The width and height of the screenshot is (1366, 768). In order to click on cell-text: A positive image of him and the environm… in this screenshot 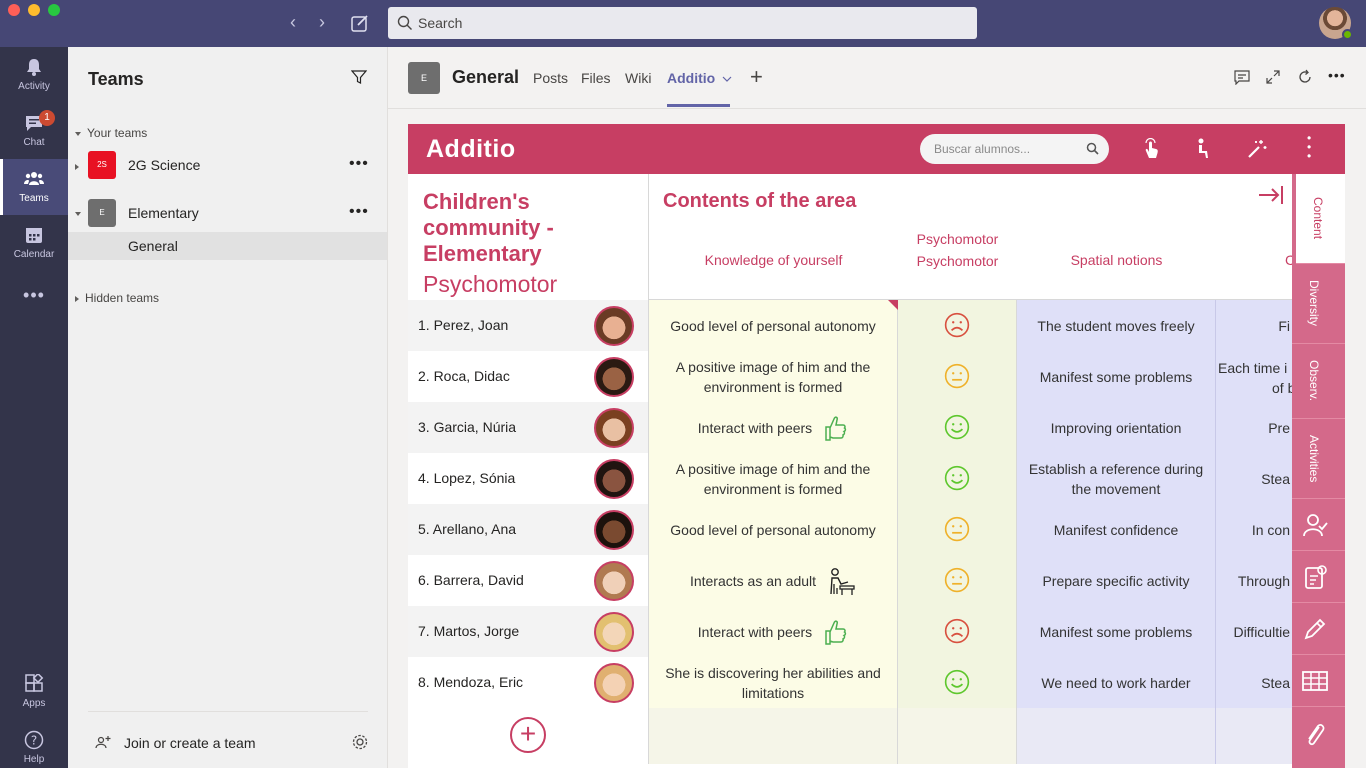, I will do `click(773, 376)`.